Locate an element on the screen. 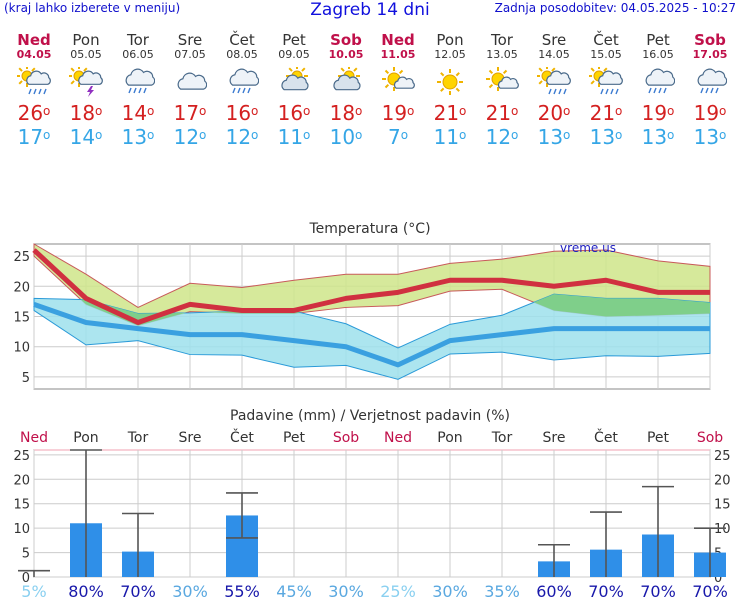  day-date: 16.05 is located at coordinates (658, 54).